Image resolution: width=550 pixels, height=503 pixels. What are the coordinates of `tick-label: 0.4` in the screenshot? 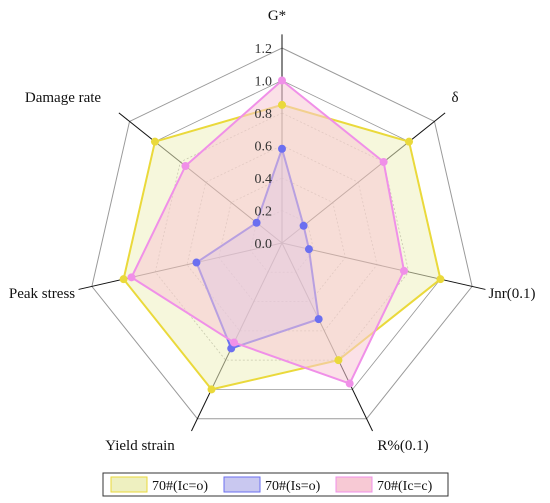 It's located at (264, 179).